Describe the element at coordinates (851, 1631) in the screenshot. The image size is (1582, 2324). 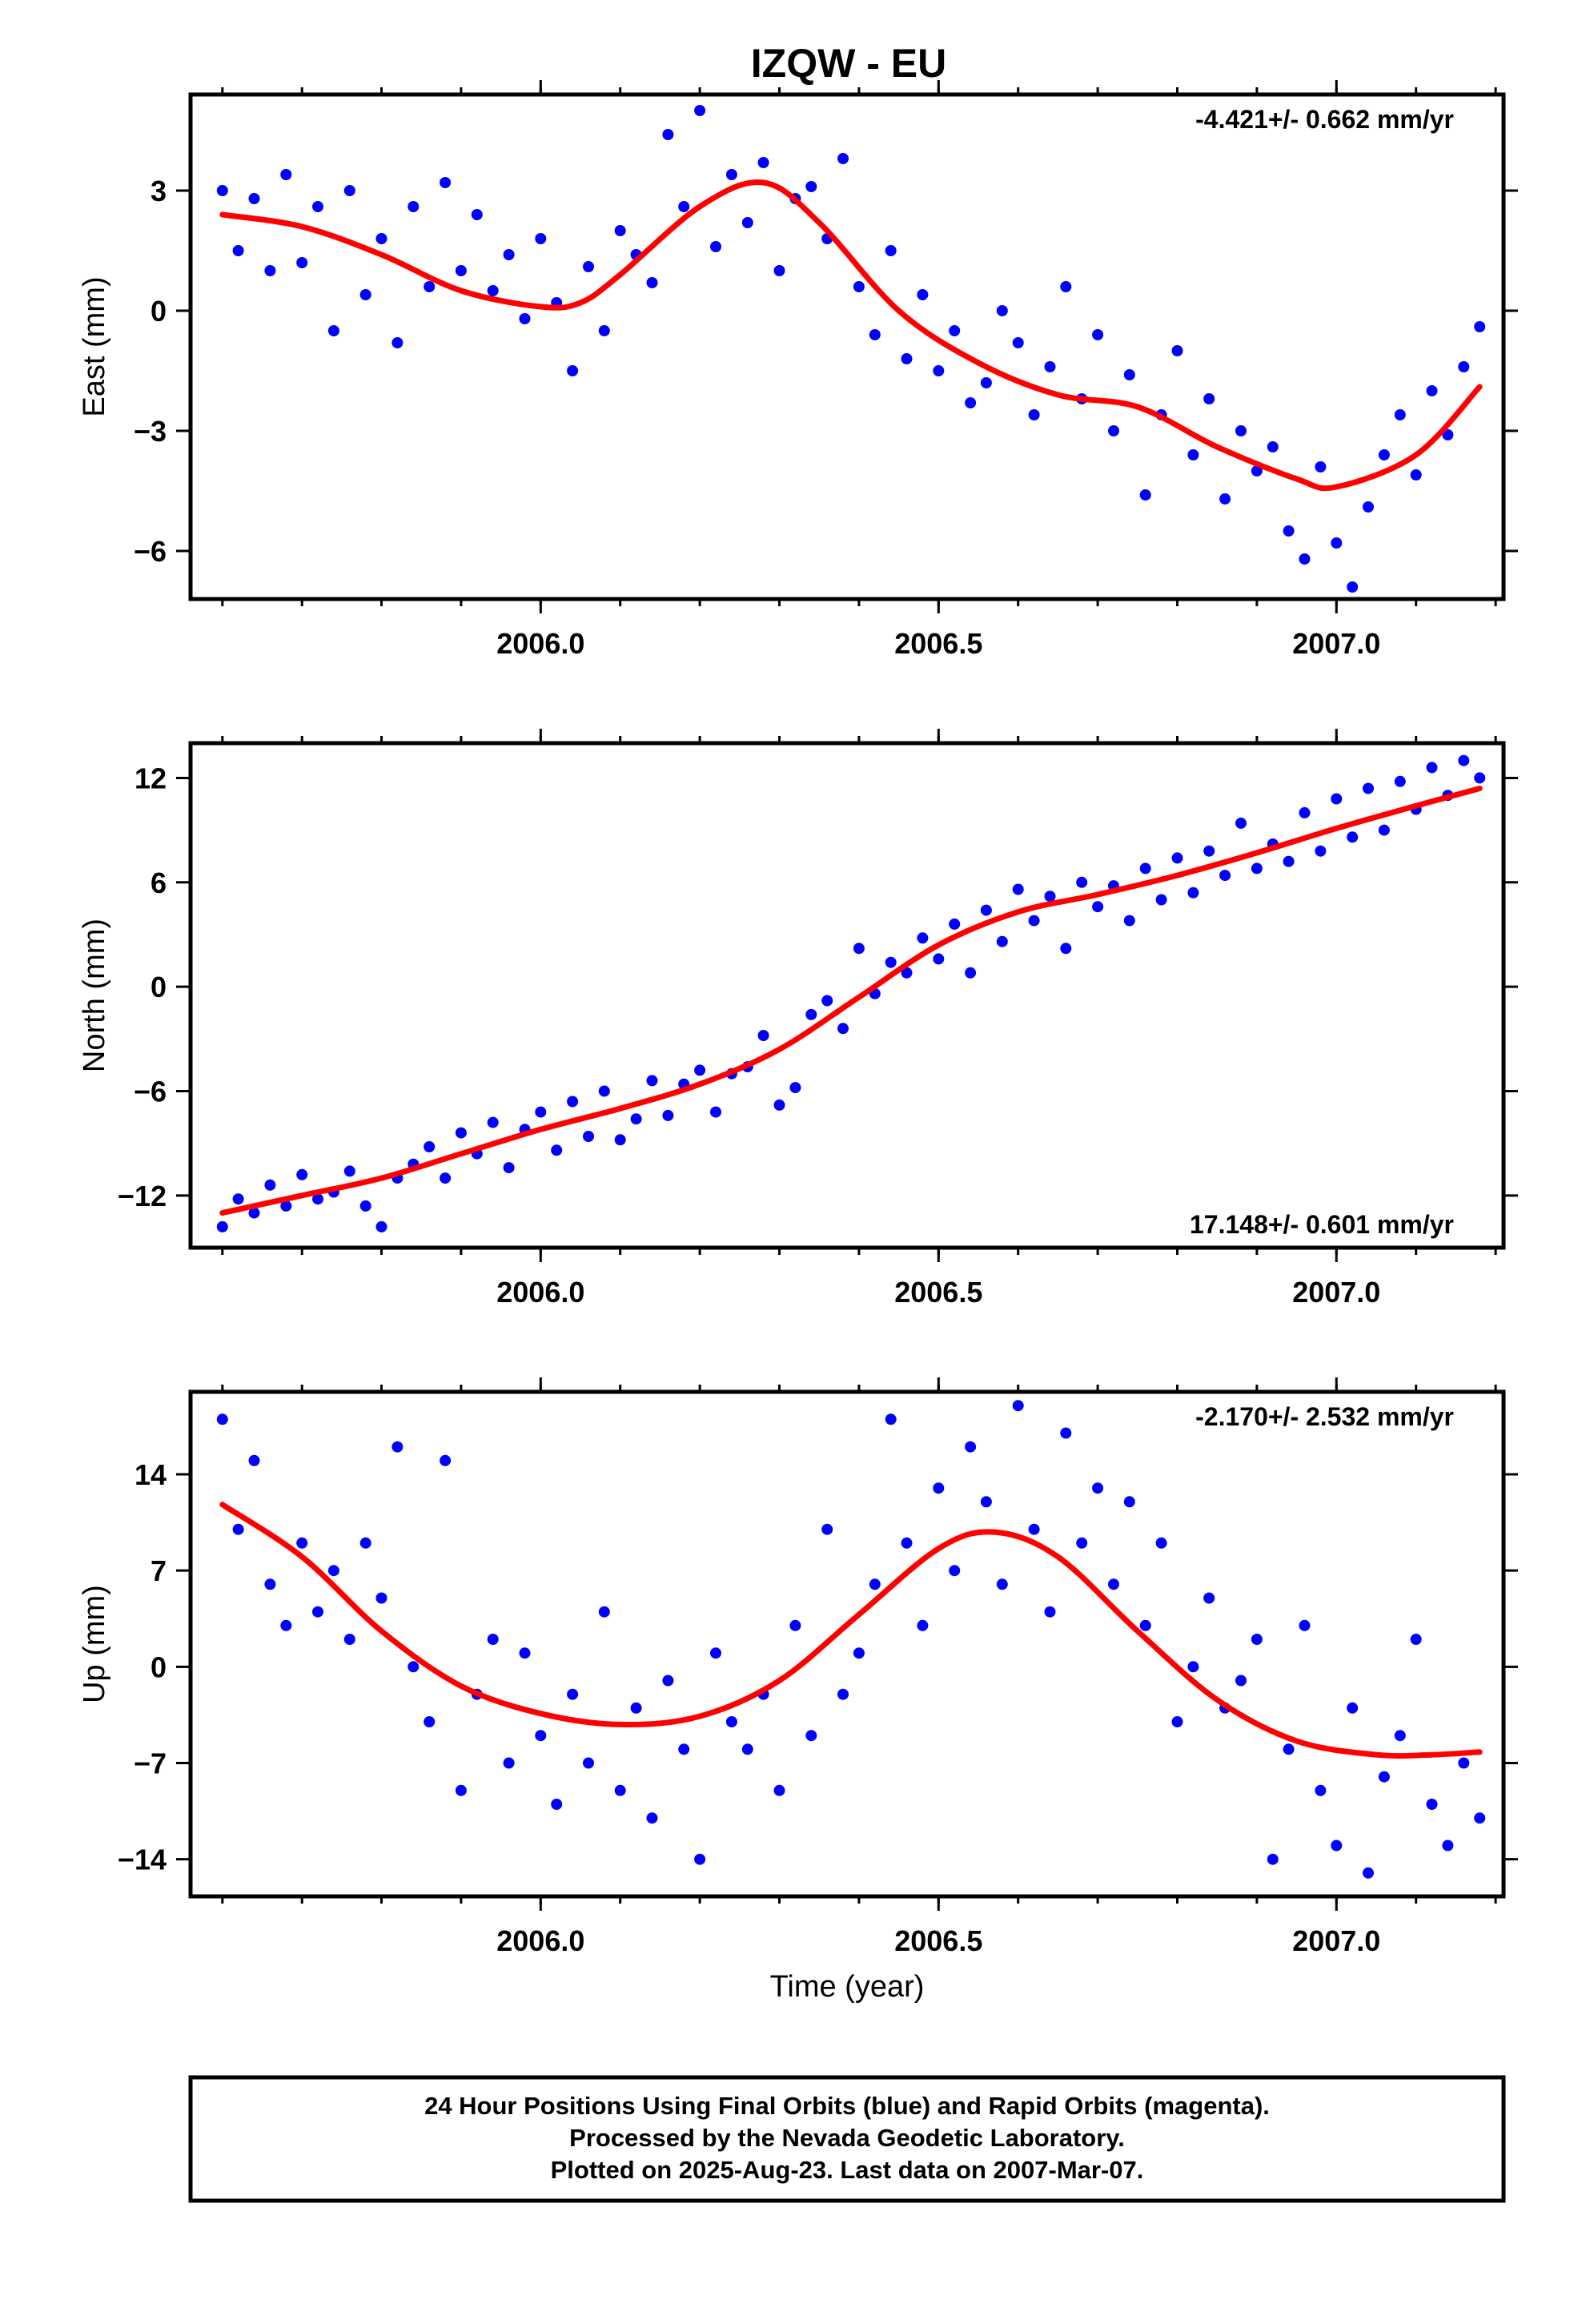
I see `up-fit-line` at that location.